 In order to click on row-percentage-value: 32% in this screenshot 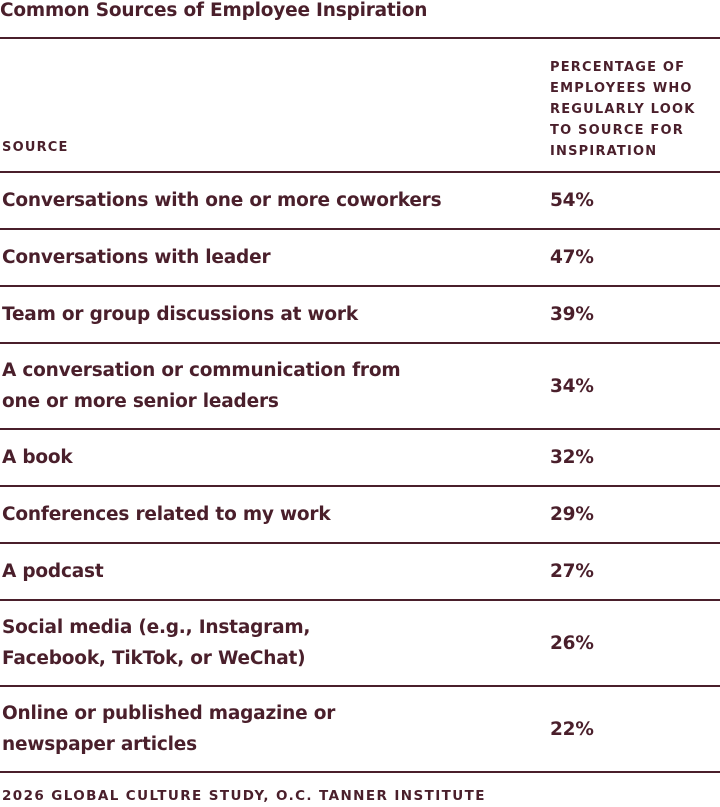, I will do `click(572, 457)`.